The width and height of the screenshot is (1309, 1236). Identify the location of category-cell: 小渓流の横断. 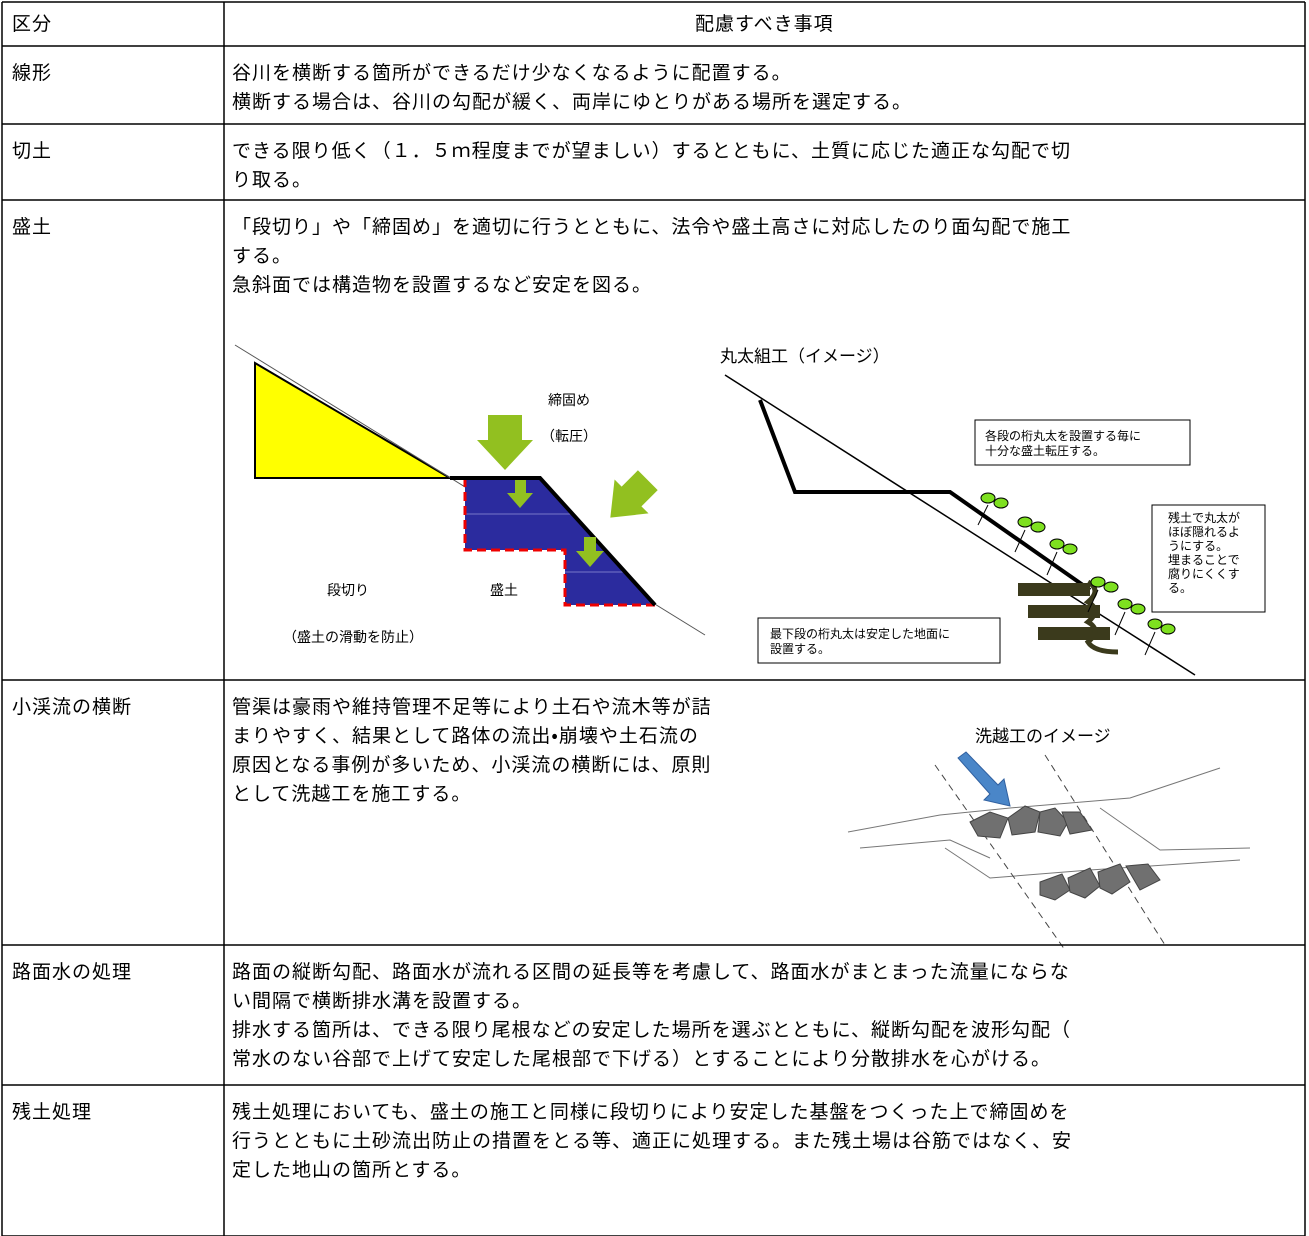
(72, 707).